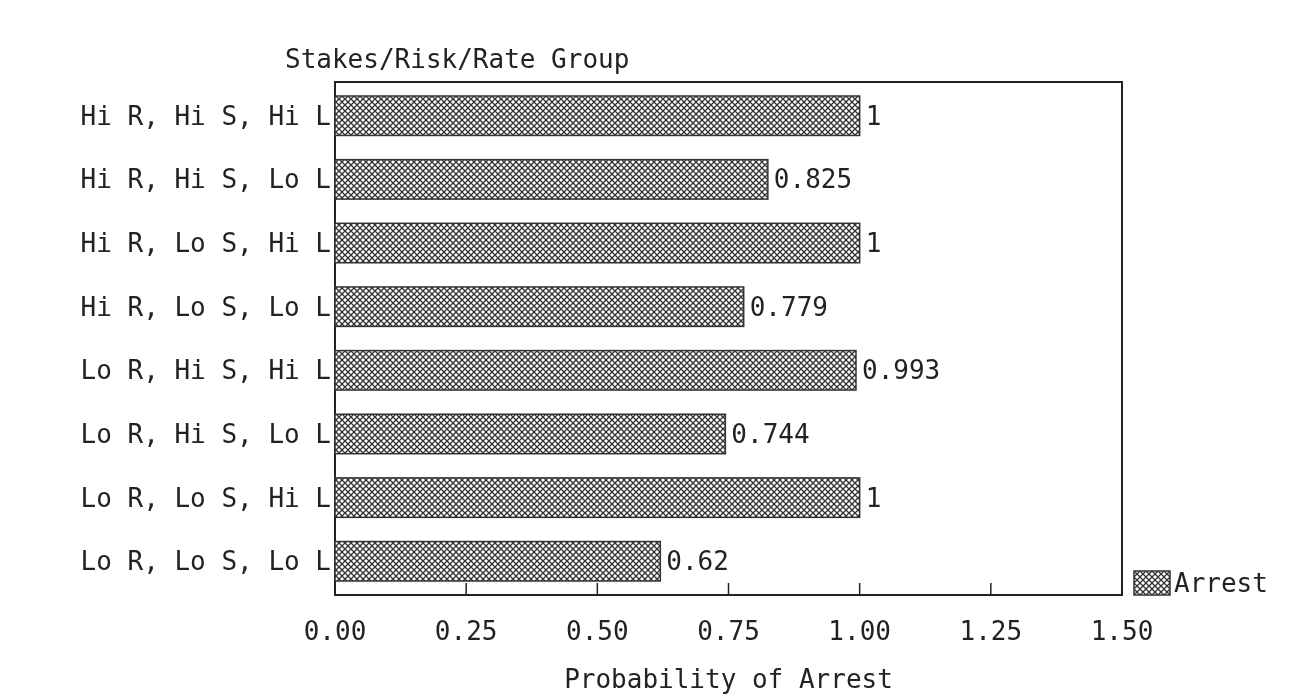  I want to click on data-label: 0.825, so click(813, 179).